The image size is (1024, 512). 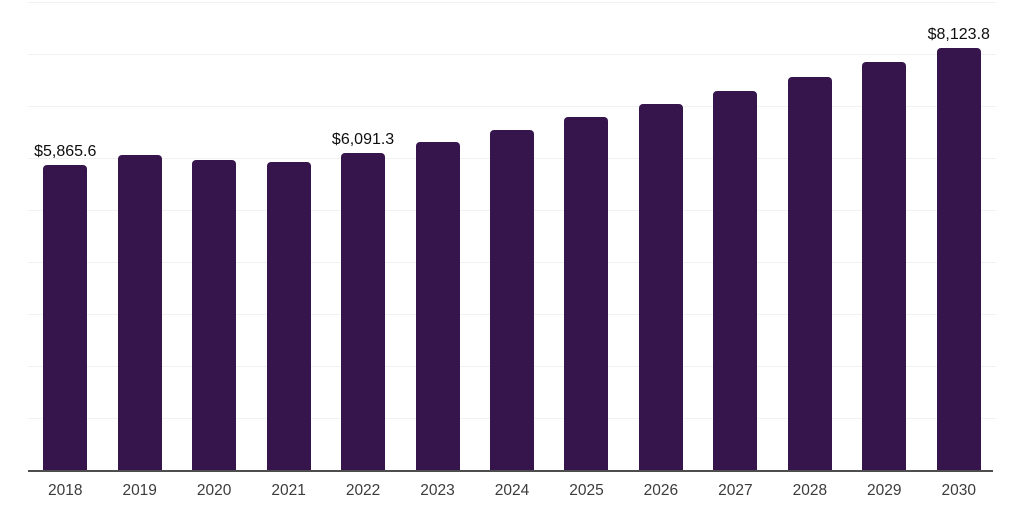 What do you see at coordinates (139, 312) in the screenshot?
I see `bar-2019` at bounding box center [139, 312].